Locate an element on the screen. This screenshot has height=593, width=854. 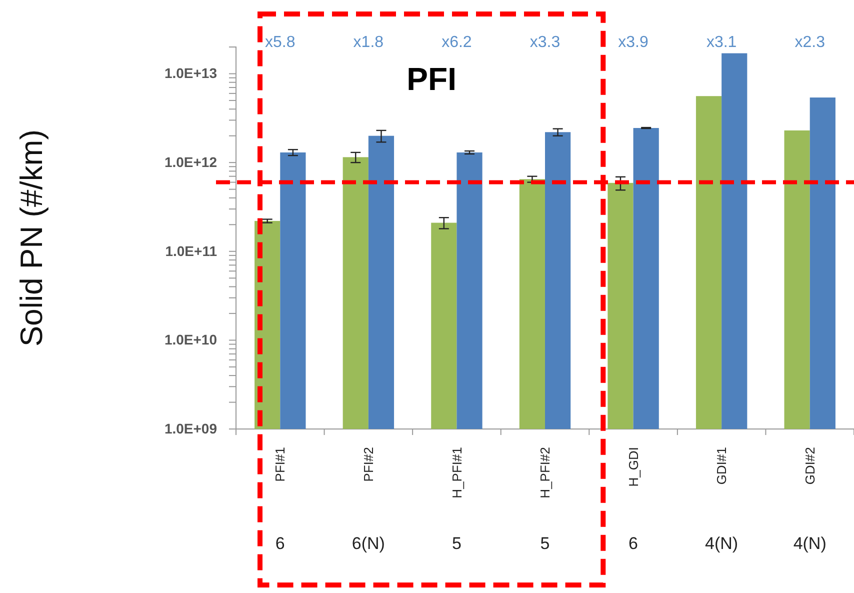
x-tick-label: GDI#1 is located at coordinates (722, 466).